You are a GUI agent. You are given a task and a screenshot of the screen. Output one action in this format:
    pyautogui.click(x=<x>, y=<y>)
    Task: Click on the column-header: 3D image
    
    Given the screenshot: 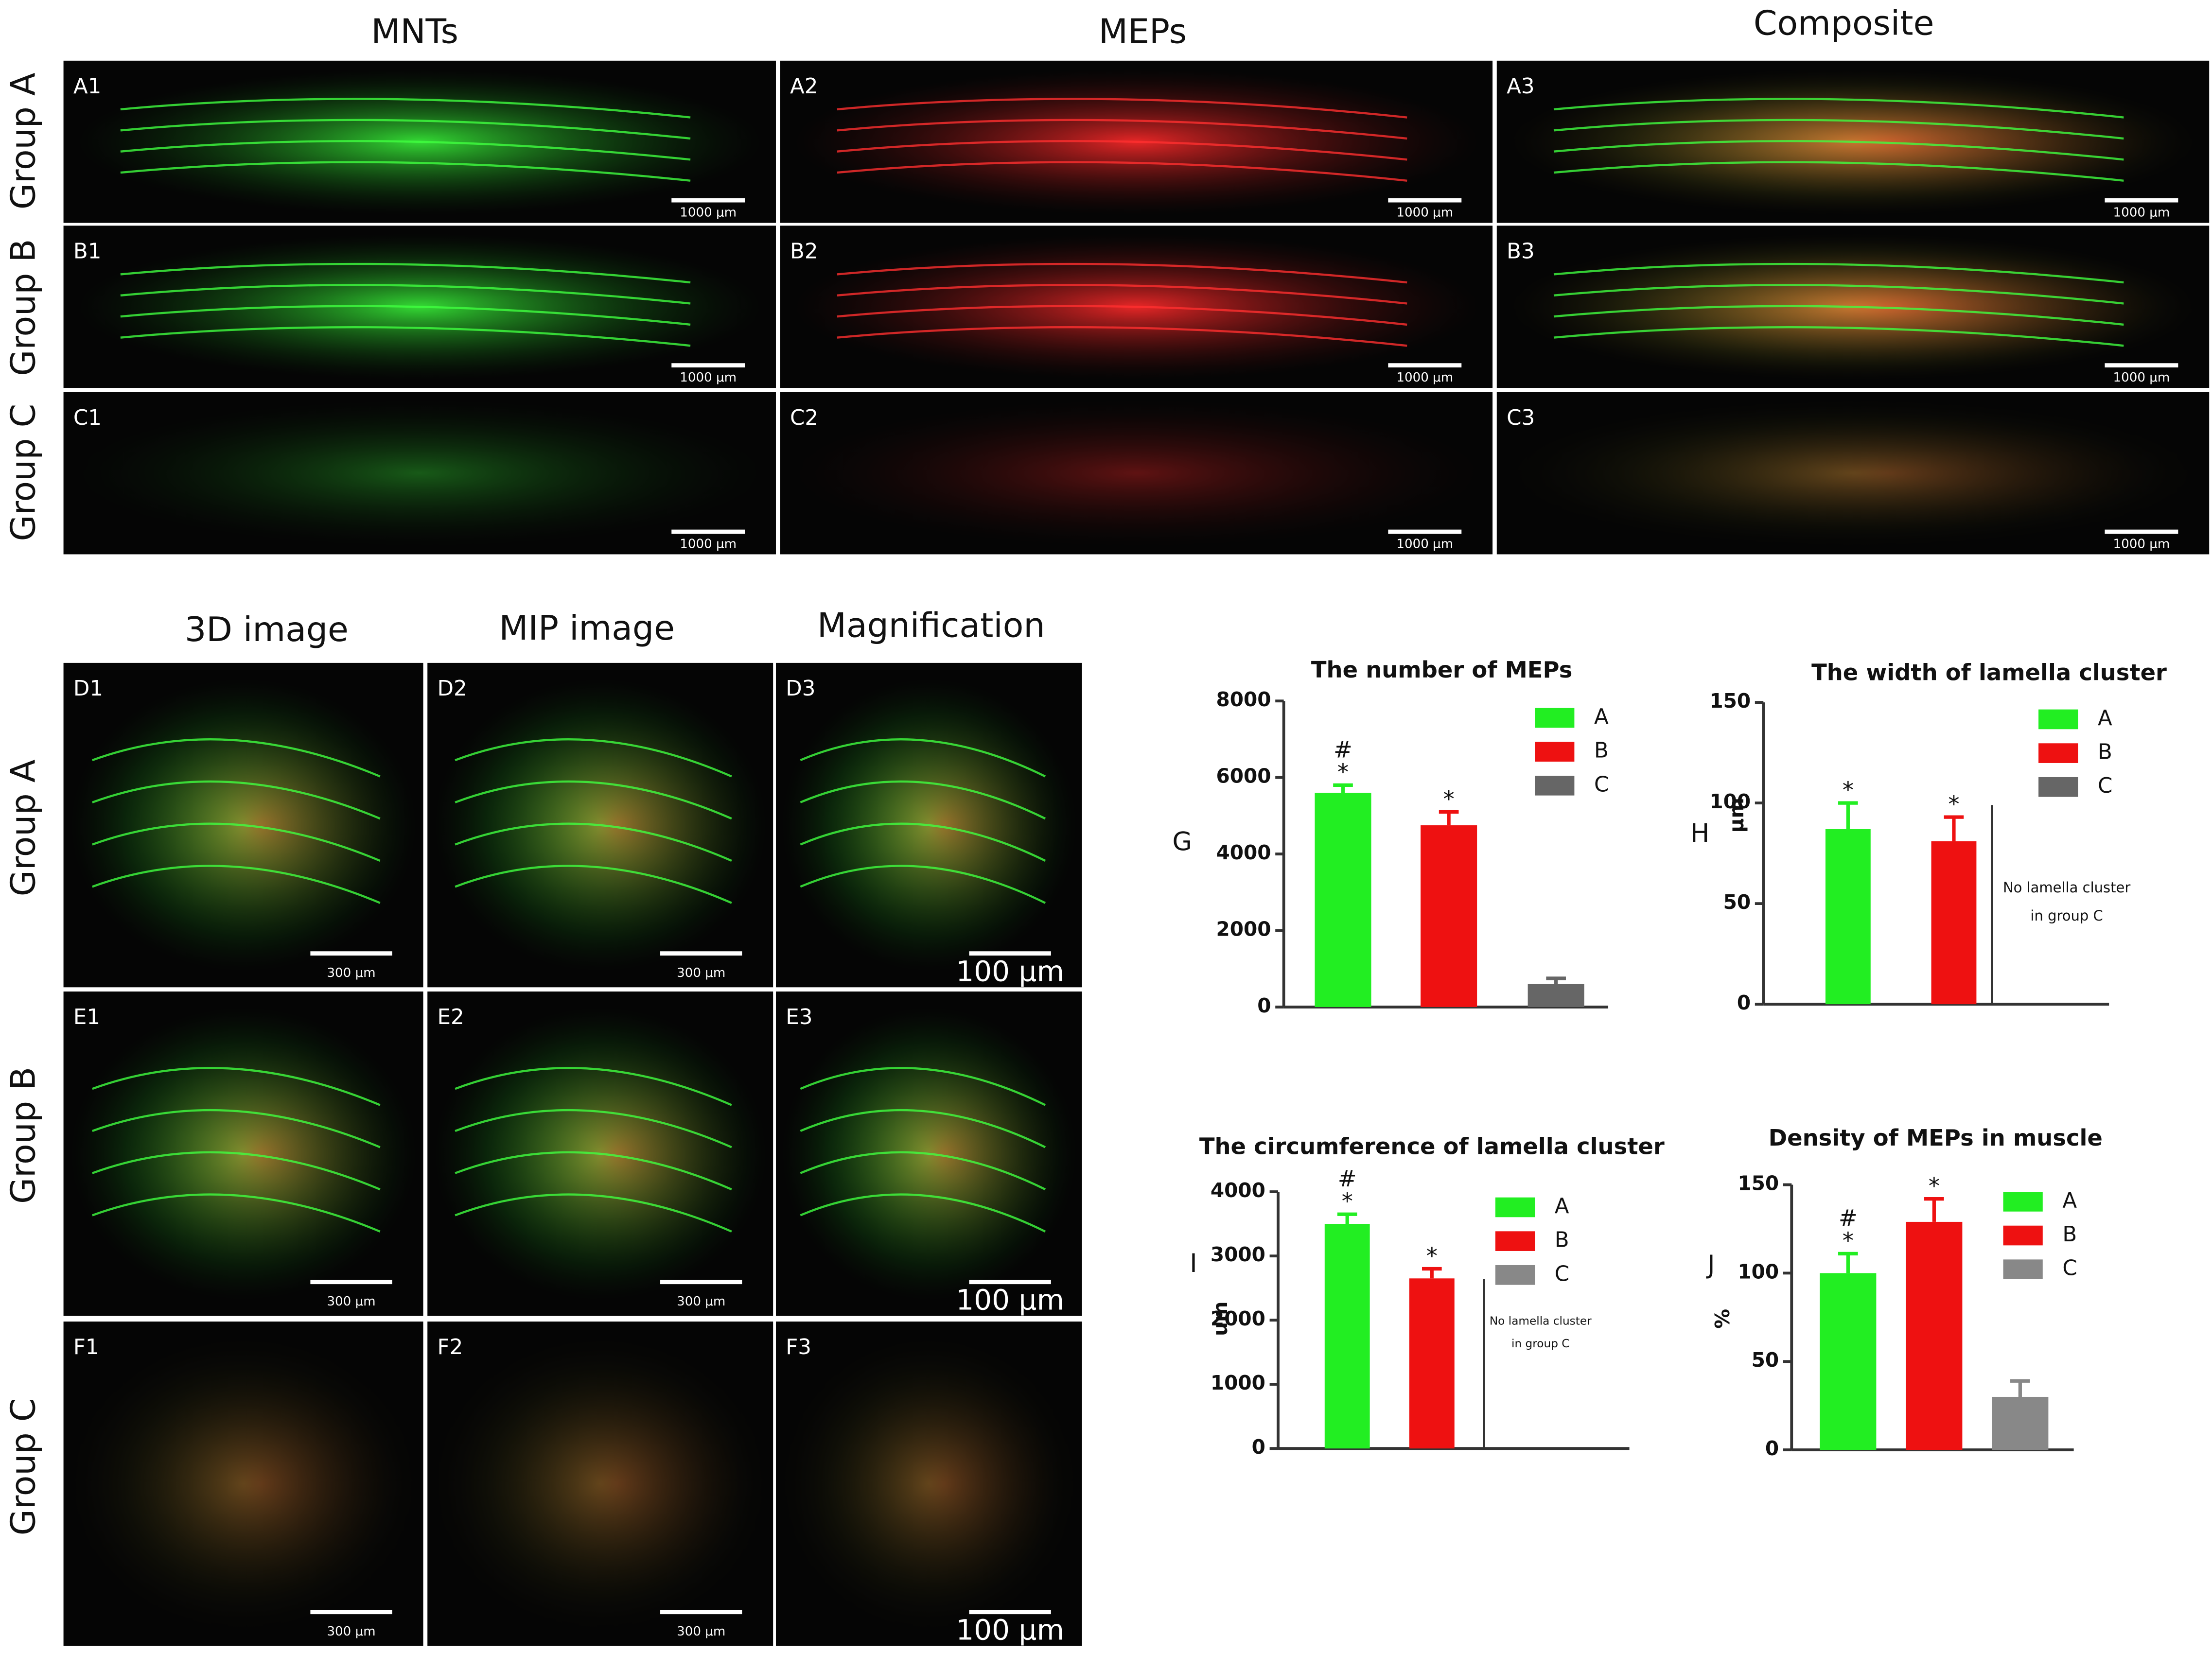 What is the action you would take?
    pyautogui.click(x=267, y=629)
    